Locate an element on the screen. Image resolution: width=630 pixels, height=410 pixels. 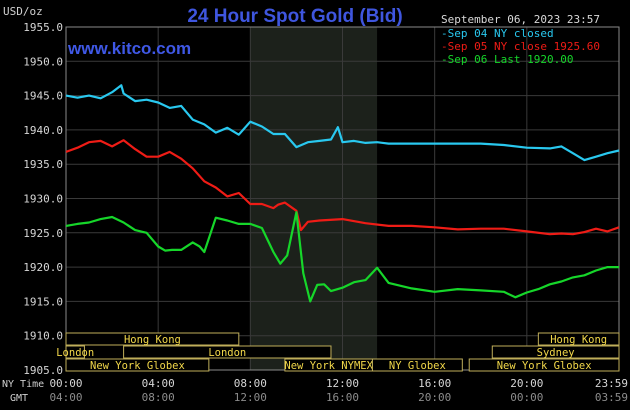
y-tick-label: 1930.0 is located at coordinates (43, 199).